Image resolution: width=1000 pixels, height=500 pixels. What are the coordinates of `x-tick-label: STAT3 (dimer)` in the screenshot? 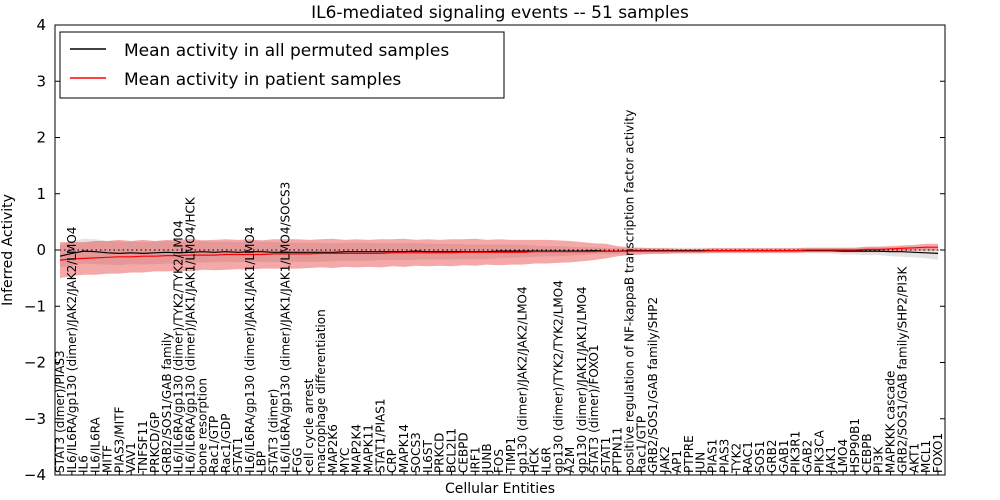 It's located at (274, 431).